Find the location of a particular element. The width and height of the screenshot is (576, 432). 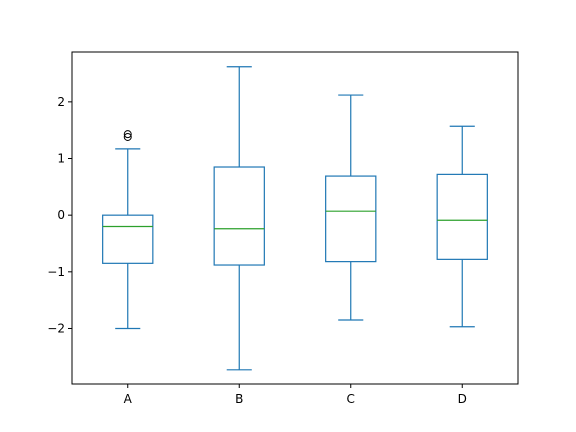

x-tick-label: A is located at coordinates (128, 399).